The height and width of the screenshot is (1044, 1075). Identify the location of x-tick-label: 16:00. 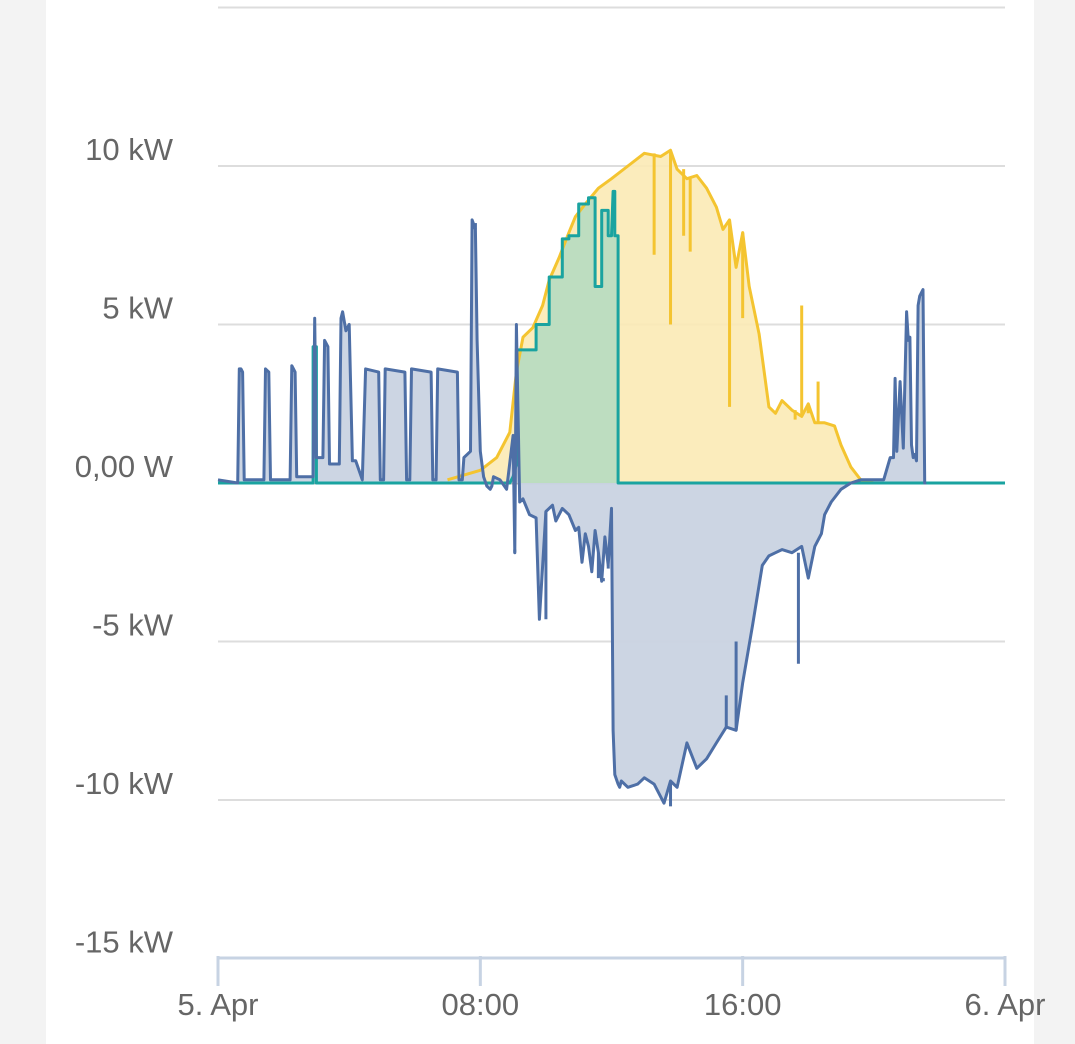
(743, 1004).